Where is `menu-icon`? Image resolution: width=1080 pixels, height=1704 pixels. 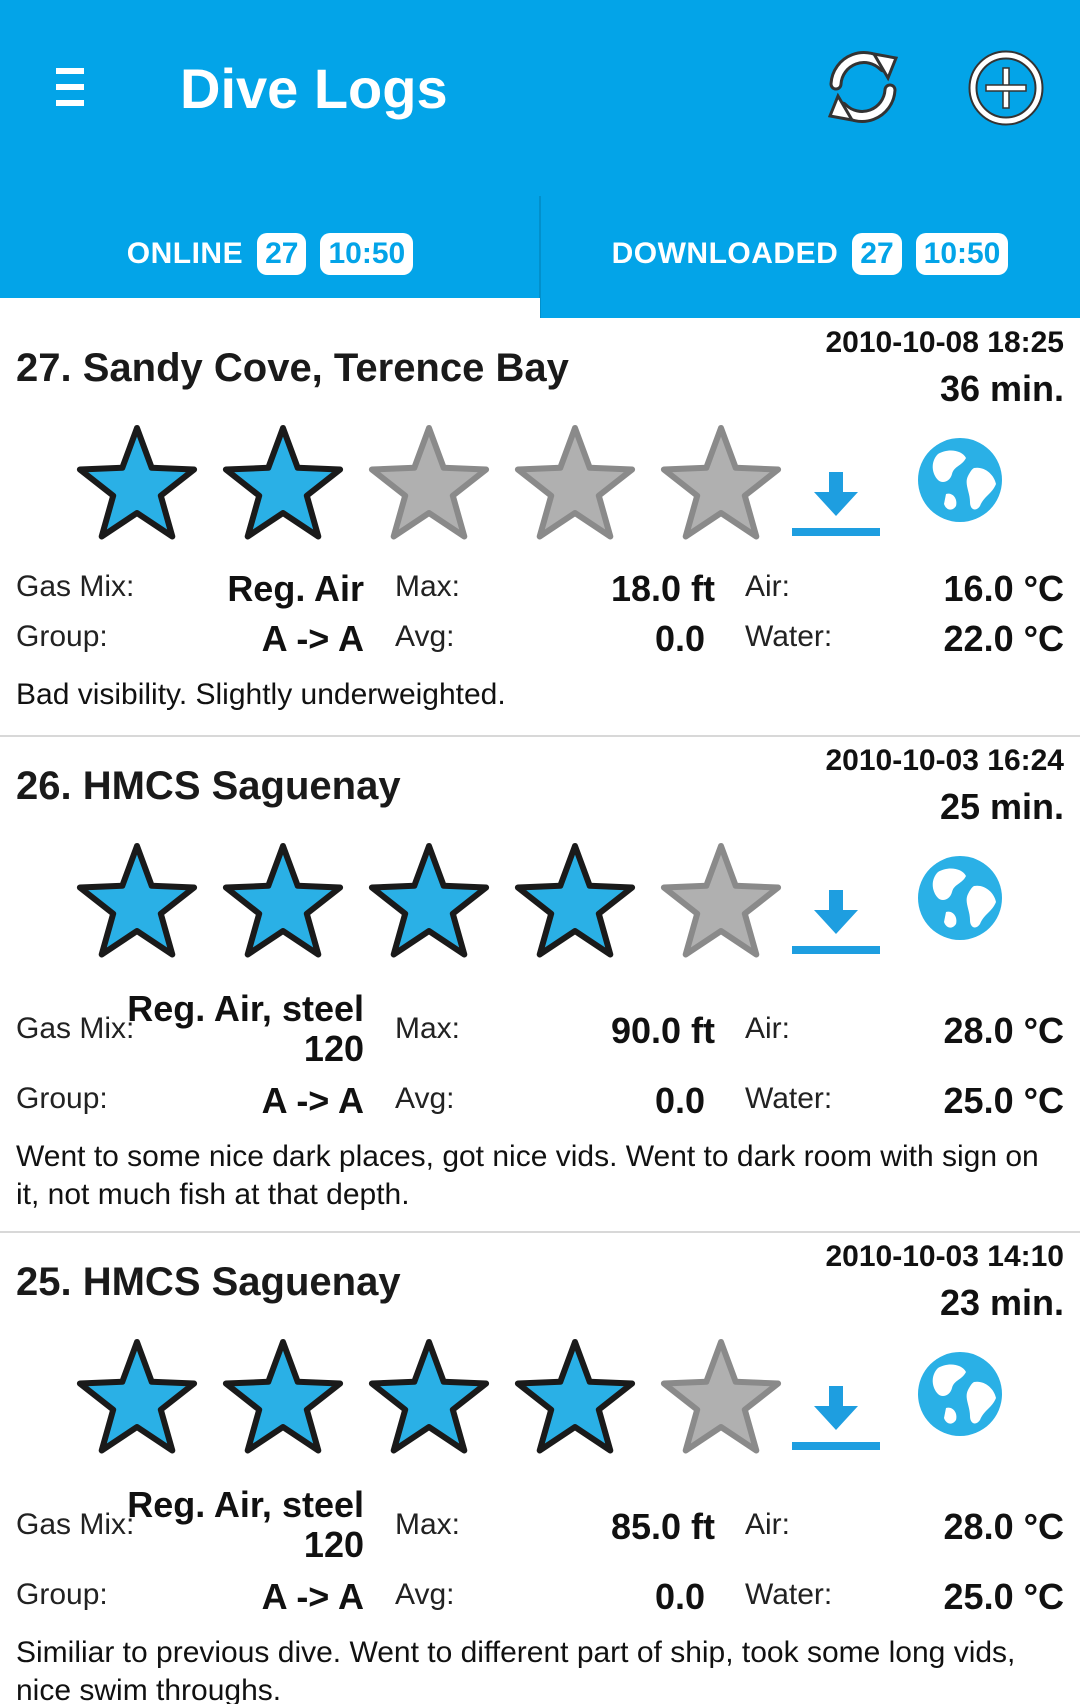 menu-icon is located at coordinates (75, 88).